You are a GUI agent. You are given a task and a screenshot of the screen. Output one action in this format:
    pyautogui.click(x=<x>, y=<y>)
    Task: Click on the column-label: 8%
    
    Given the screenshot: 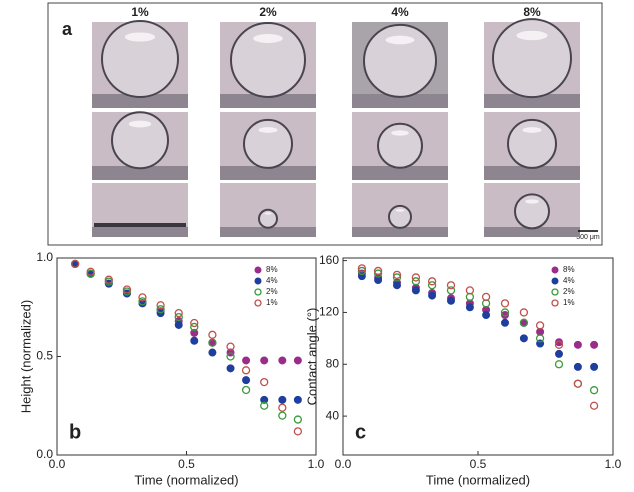 What is the action you would take?
    pyautogui.click(x=532, y=12)
    